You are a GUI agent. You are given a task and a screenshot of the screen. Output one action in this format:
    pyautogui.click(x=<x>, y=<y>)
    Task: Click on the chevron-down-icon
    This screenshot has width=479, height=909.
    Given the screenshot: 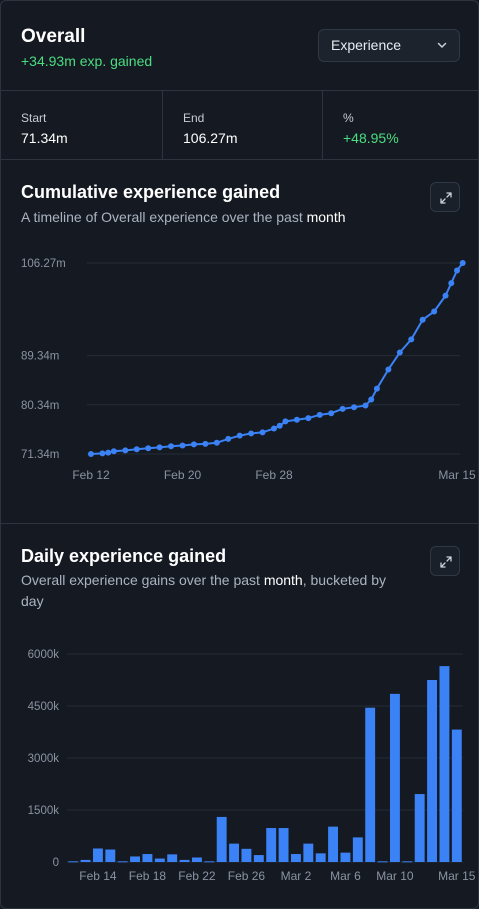 What is the action you would take?
    pyautogui.click(x=442, y=52)
    